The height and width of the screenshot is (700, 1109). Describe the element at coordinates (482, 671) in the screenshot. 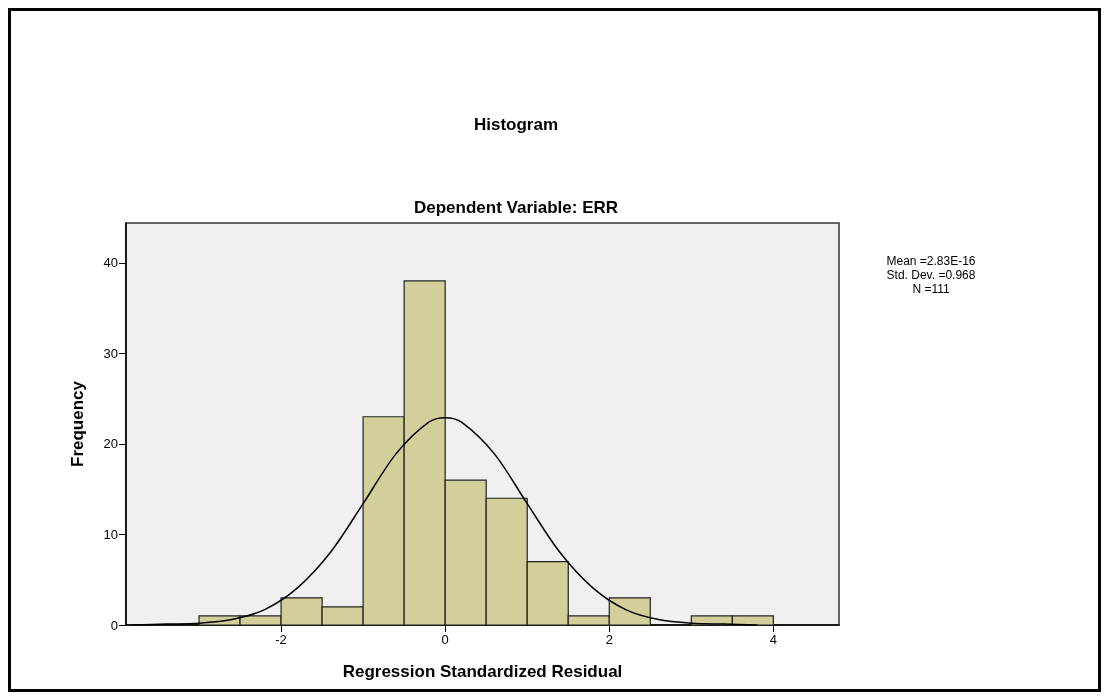

I see `x-axis-title: Regression Standardized Residual` at that location.